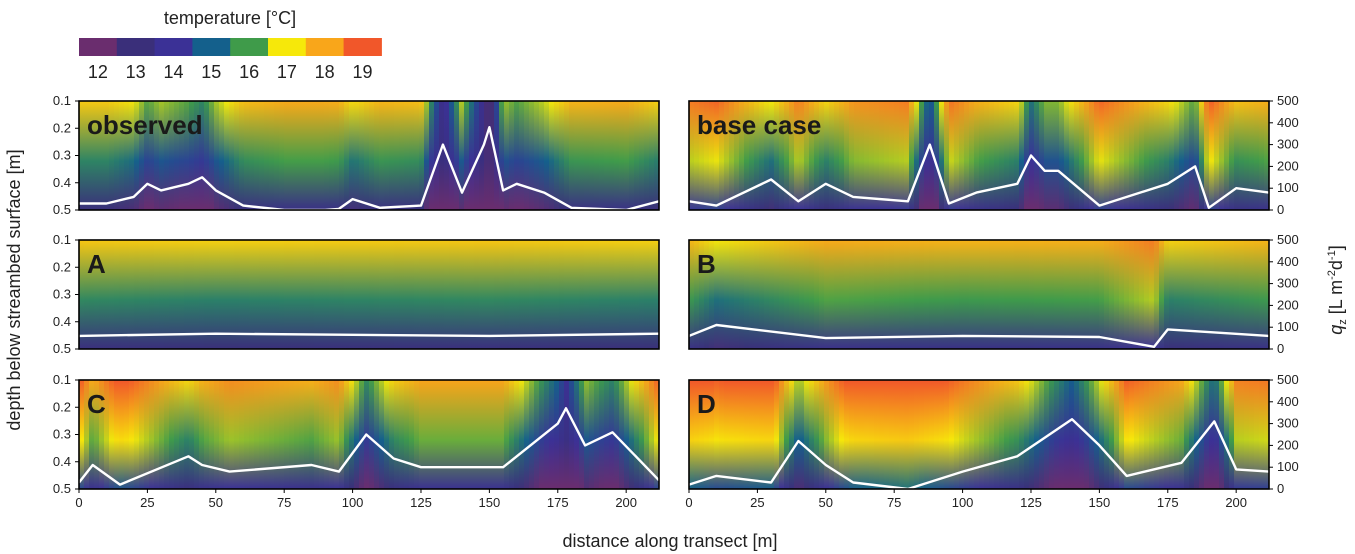 The width and height of the screenshot is (1355, 554). What do you see at coordinates (1288, 444) in the screenshot?
I see `flux-tick-label: 200` at bounding box center [1288, 444].